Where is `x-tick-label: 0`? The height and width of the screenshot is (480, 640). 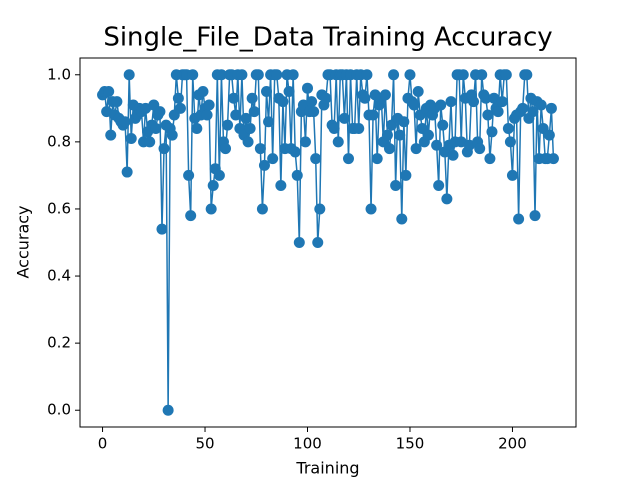 x-tick-label: 0 is located at coordinates (103, 444).